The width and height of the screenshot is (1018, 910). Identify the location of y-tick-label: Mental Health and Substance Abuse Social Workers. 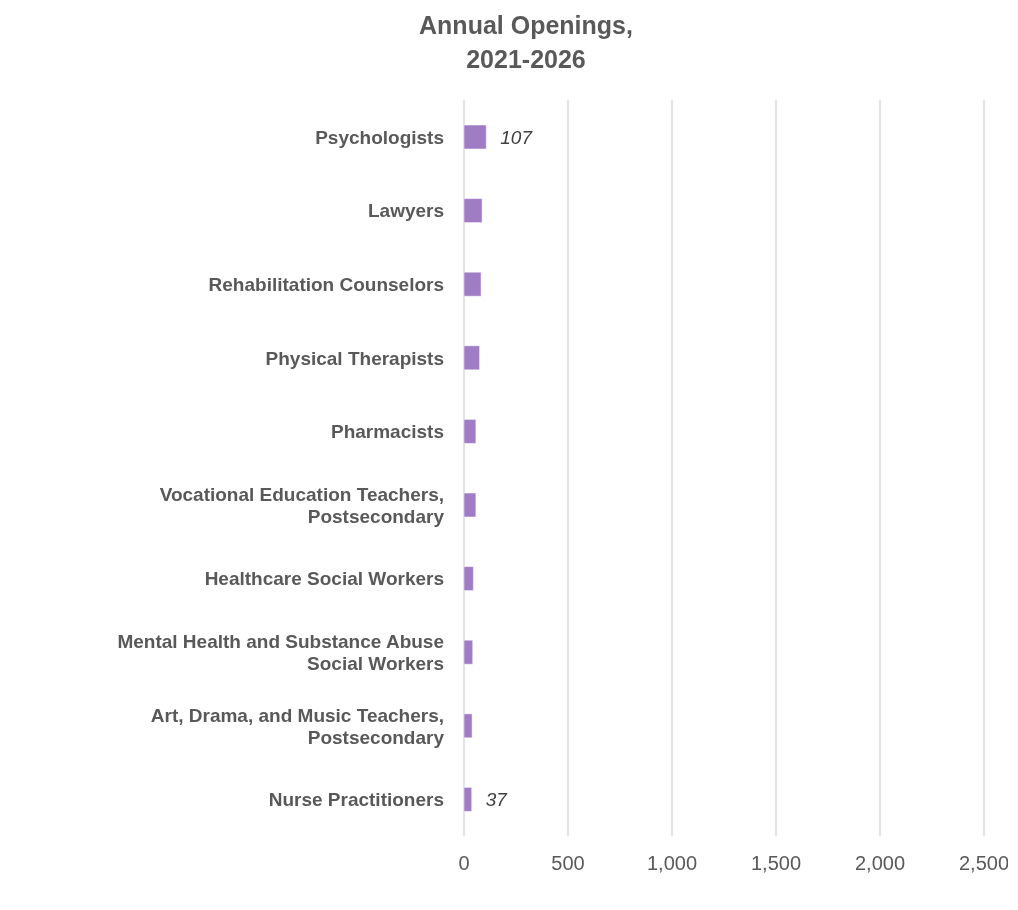
(280, 652).